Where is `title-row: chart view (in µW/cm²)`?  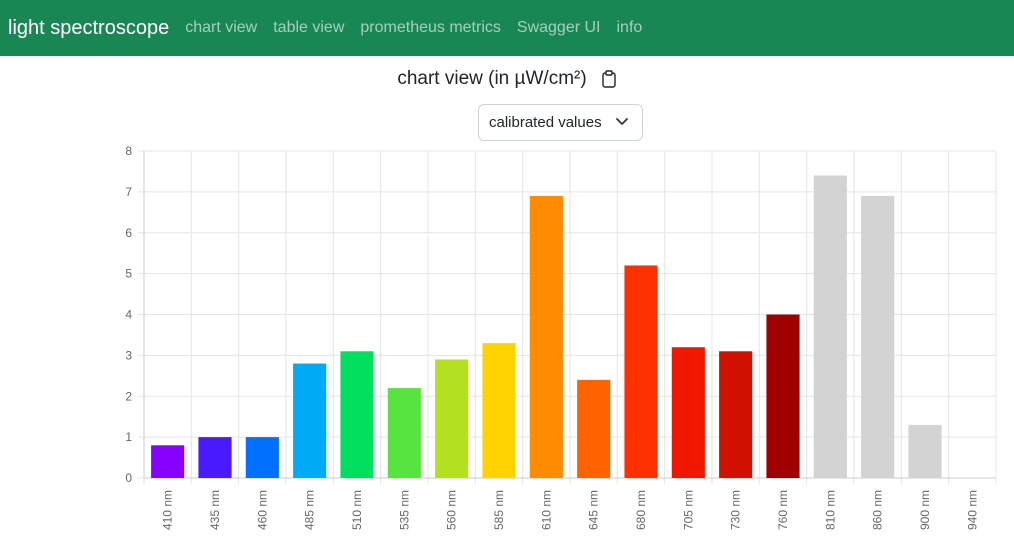 title-row: chart view (in µW/cm²) is located at coordinates (507, 79).